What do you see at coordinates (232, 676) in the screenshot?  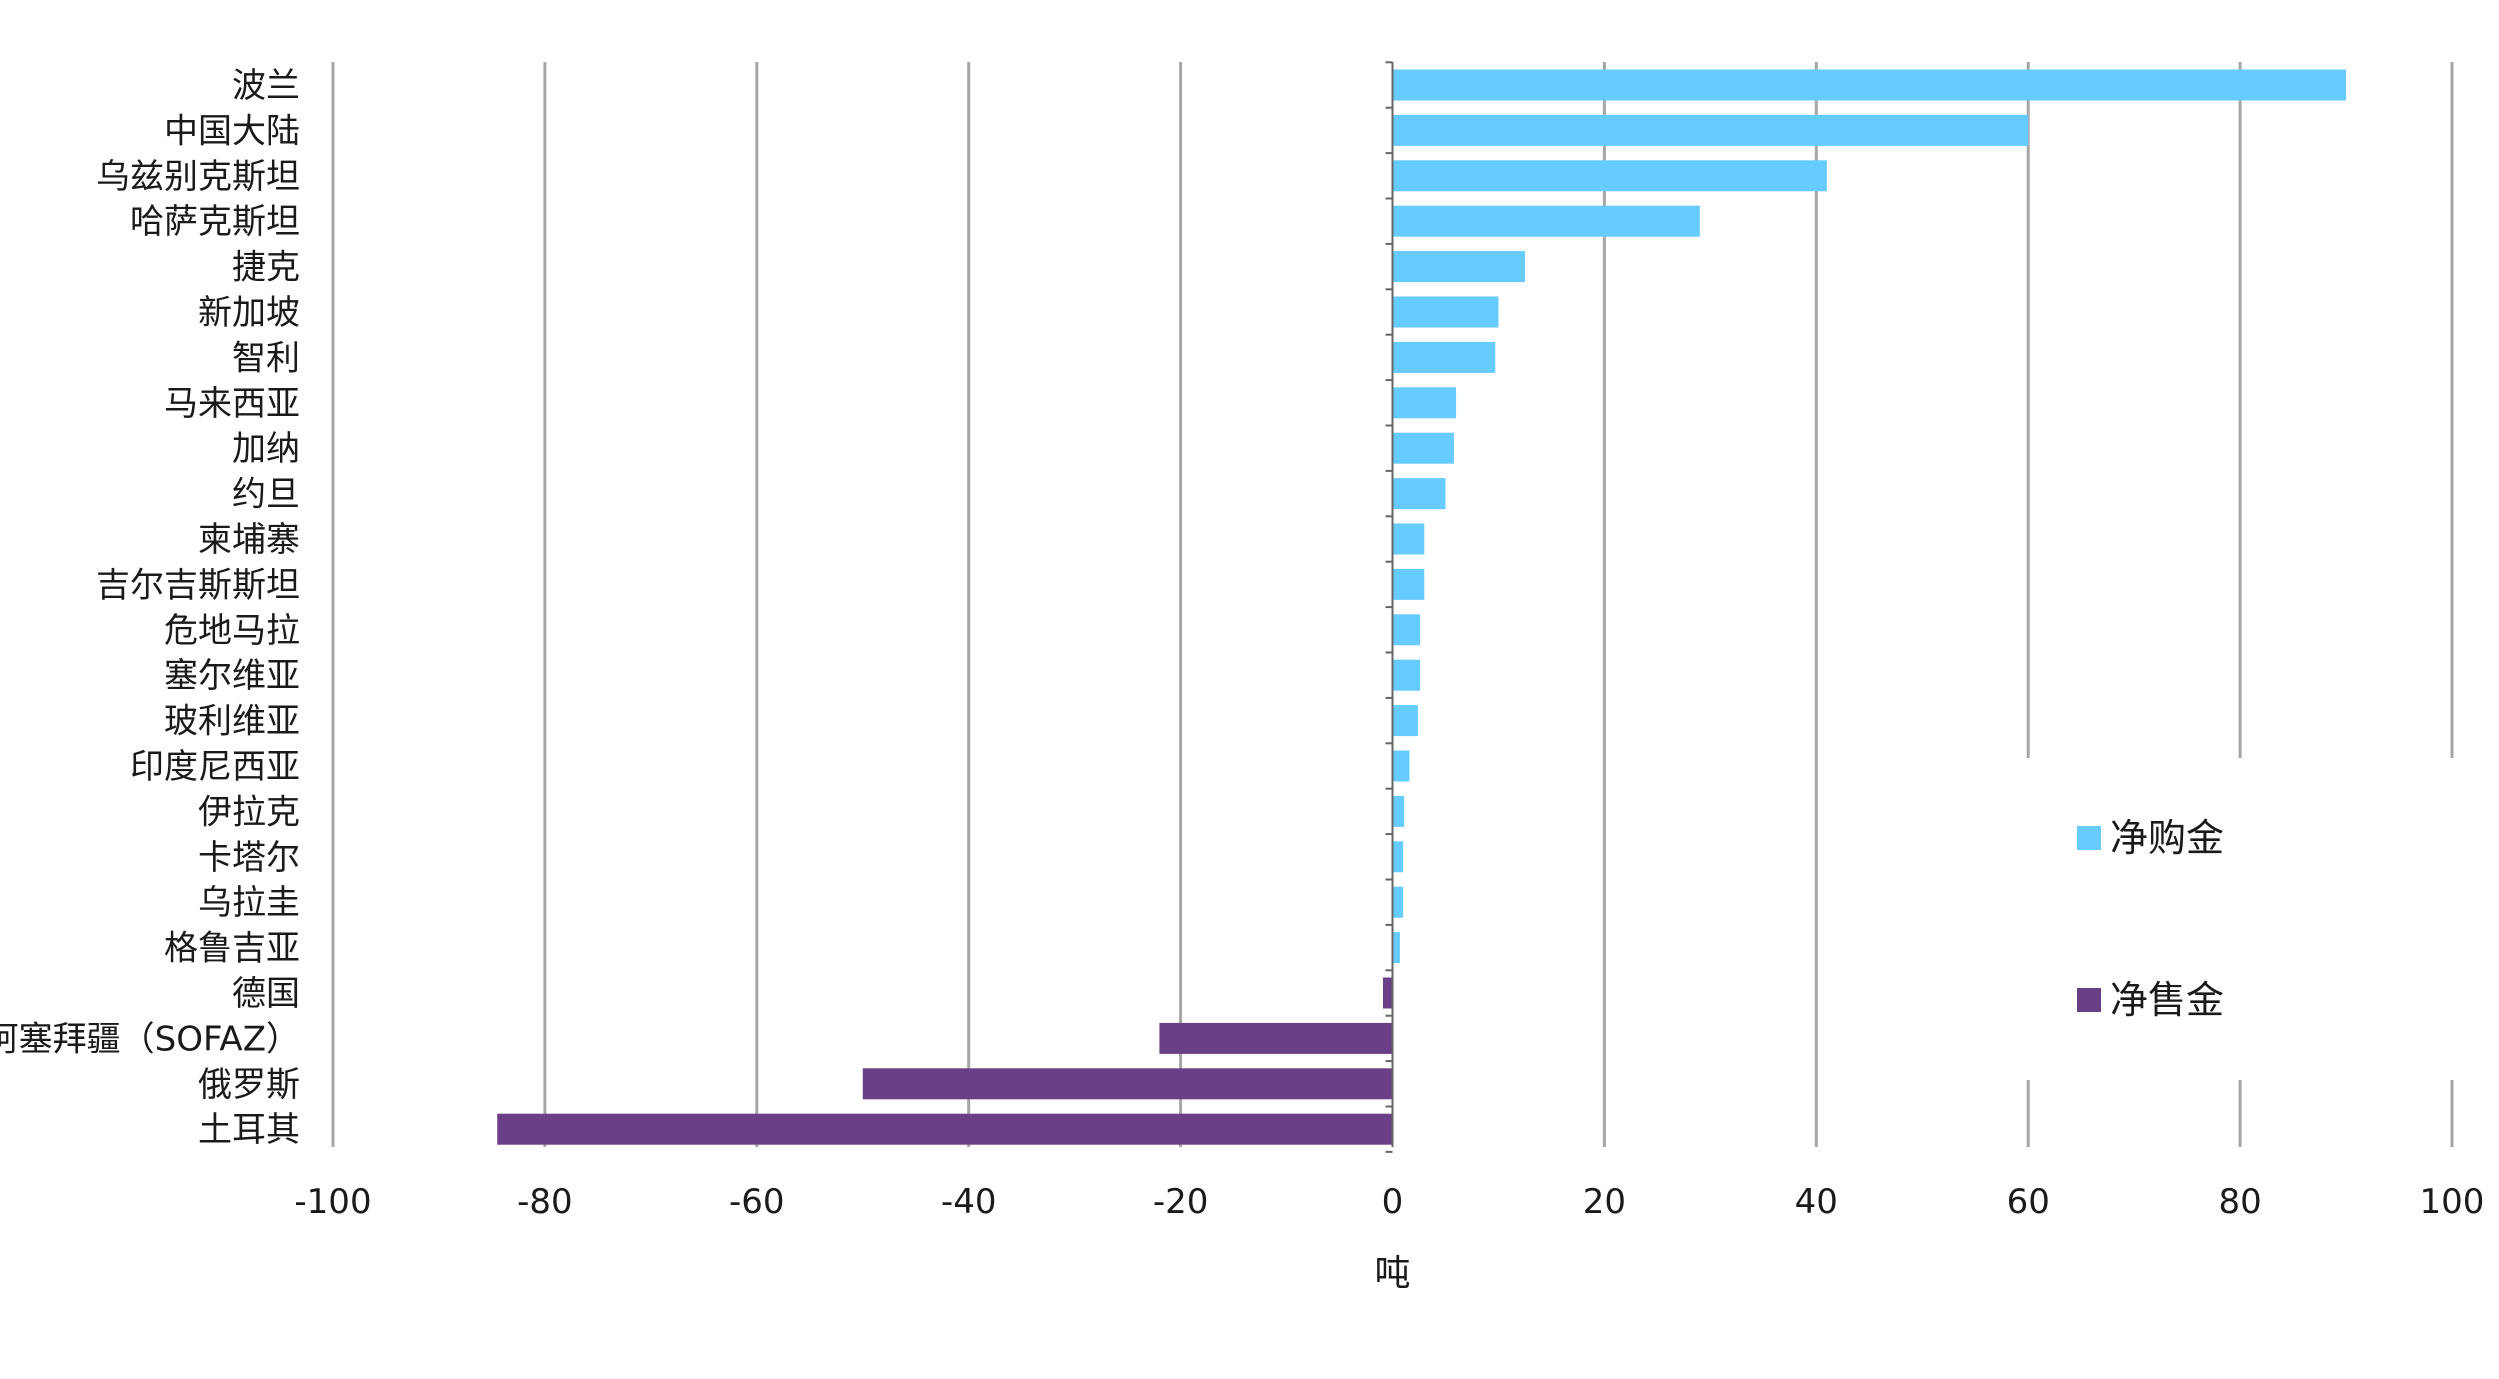 I see `category-label: 塞尔维亚` at bounding box center [232, 676].